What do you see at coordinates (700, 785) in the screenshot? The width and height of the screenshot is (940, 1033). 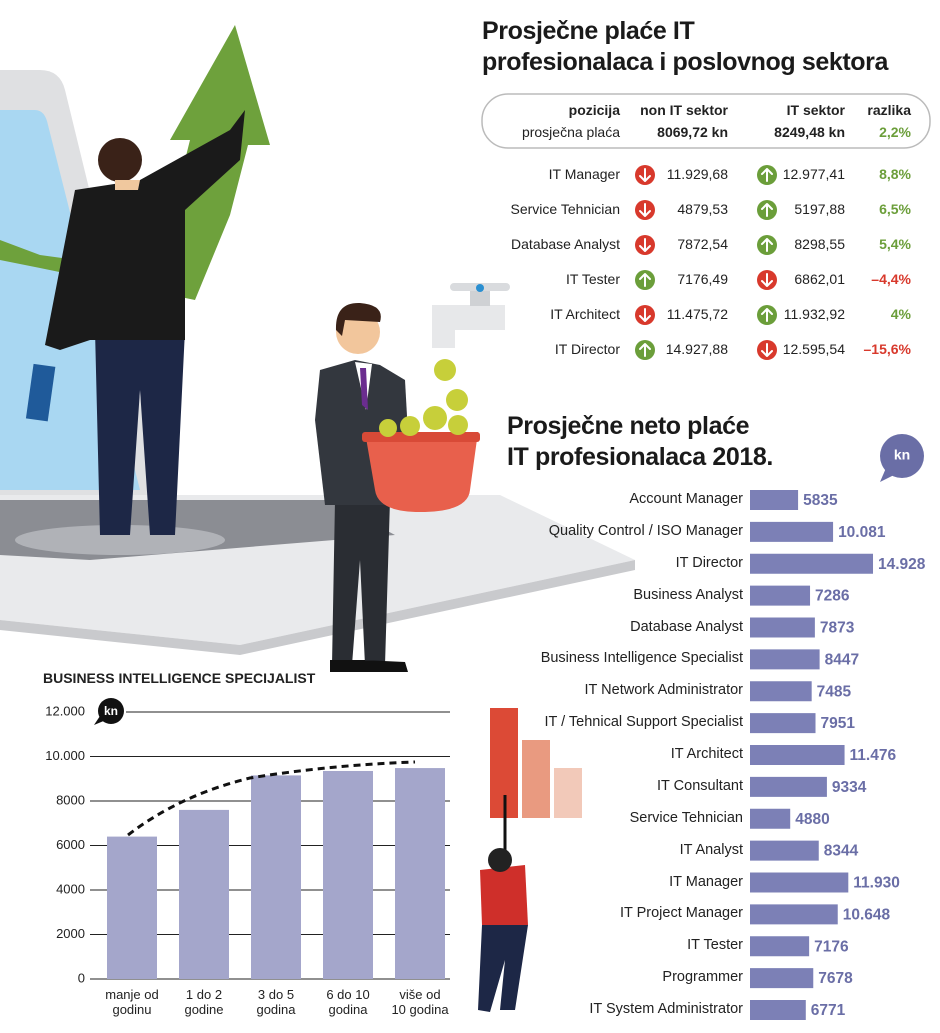 I see `category-label: IT Consultant` at bounding box center [700, 785].